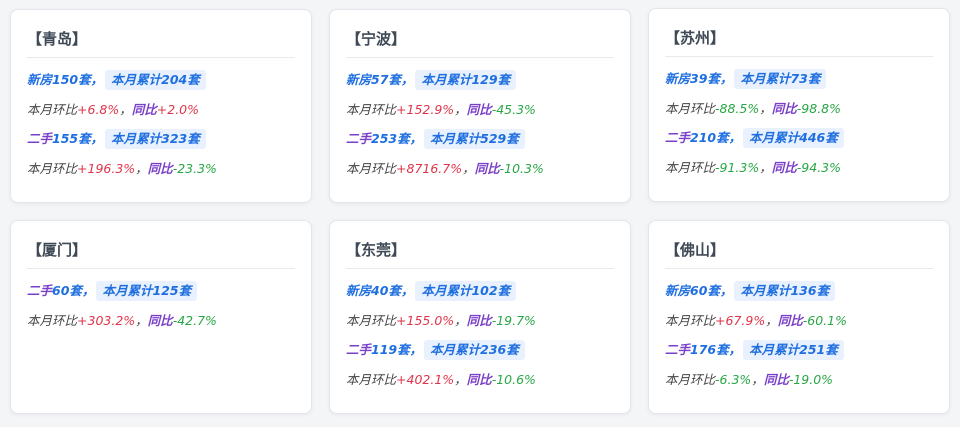  I want to click on cumulative-value: 125, so click(165, 290).